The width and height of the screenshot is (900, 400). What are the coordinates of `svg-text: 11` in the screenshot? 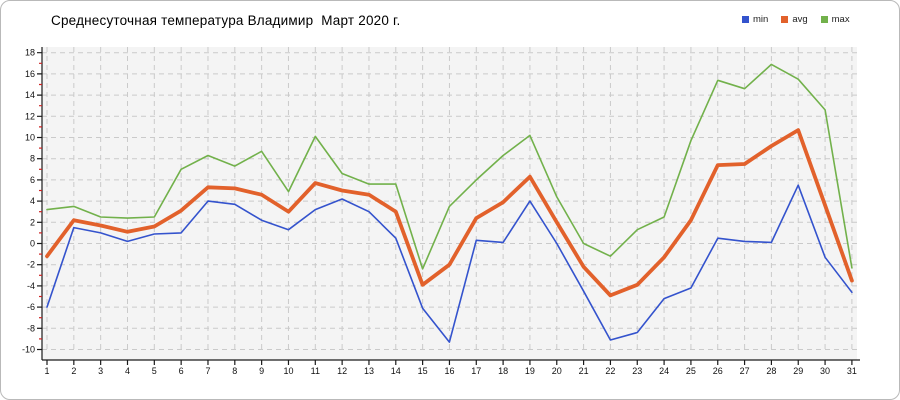 It's located at (315, 371).